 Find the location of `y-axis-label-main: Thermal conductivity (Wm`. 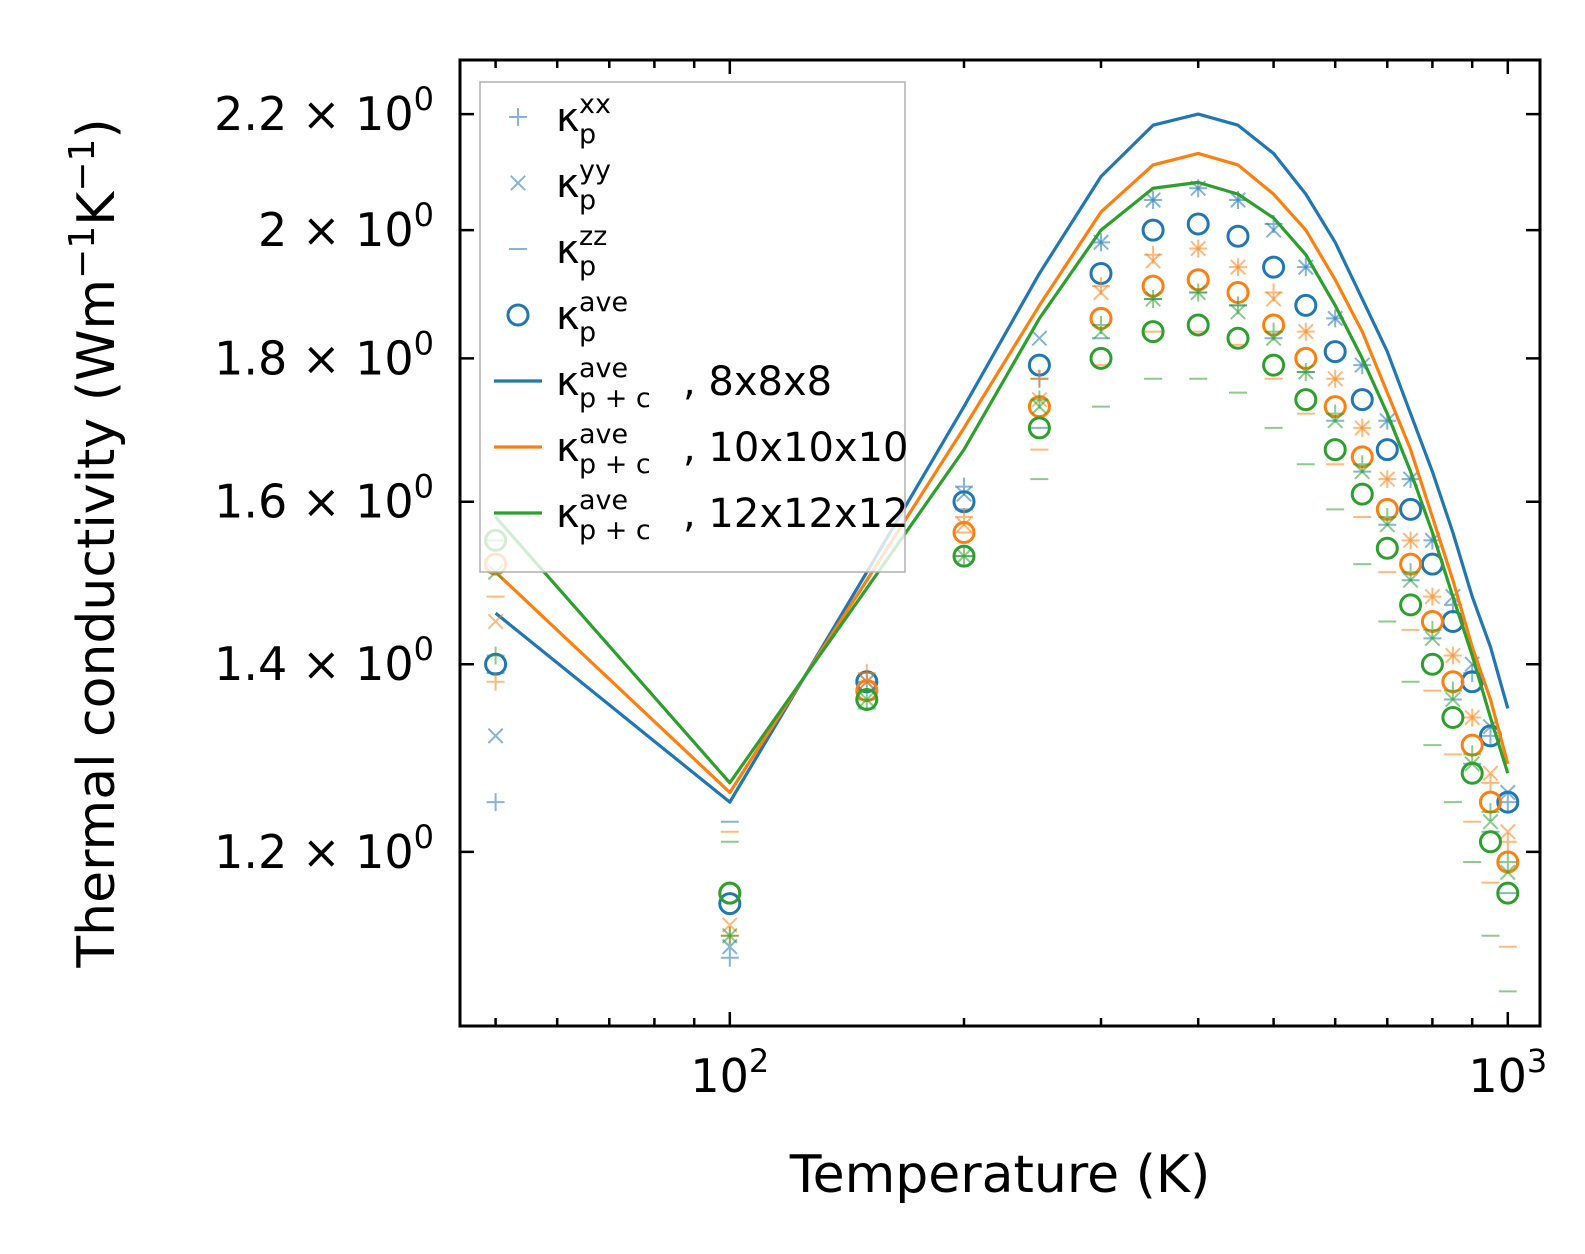

y-axis-label-main: Thermal conductivity (Wm is located at coordinates (97, 624).